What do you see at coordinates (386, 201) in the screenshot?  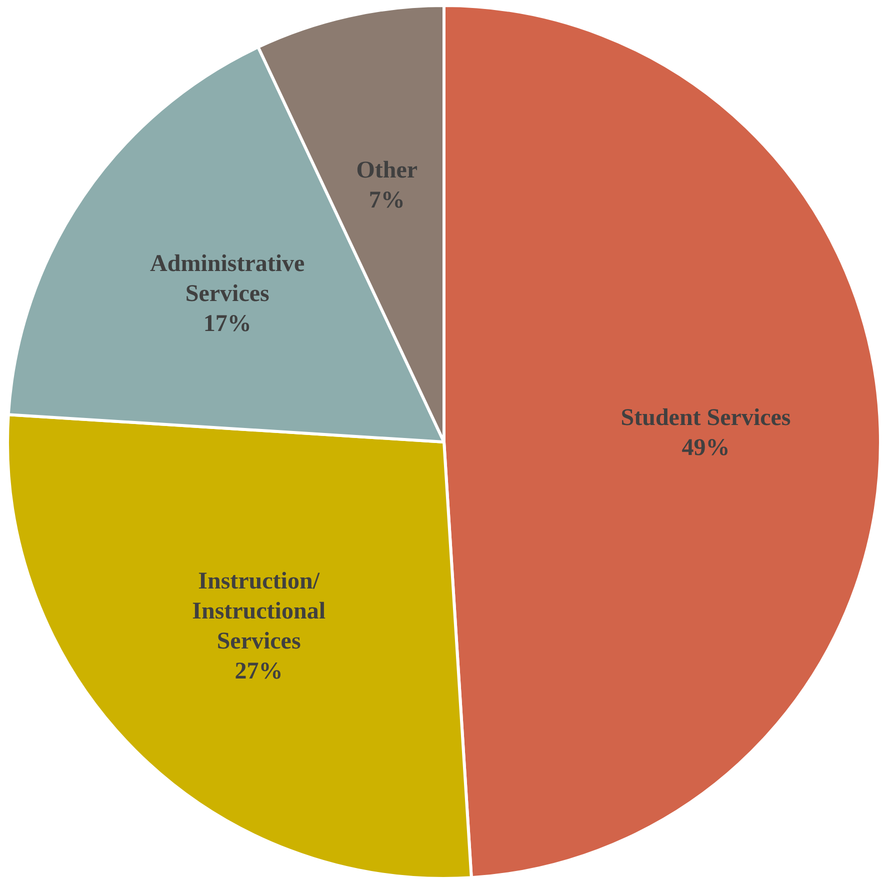 I see `data-label: 7%` at bounding box center [386, 201].